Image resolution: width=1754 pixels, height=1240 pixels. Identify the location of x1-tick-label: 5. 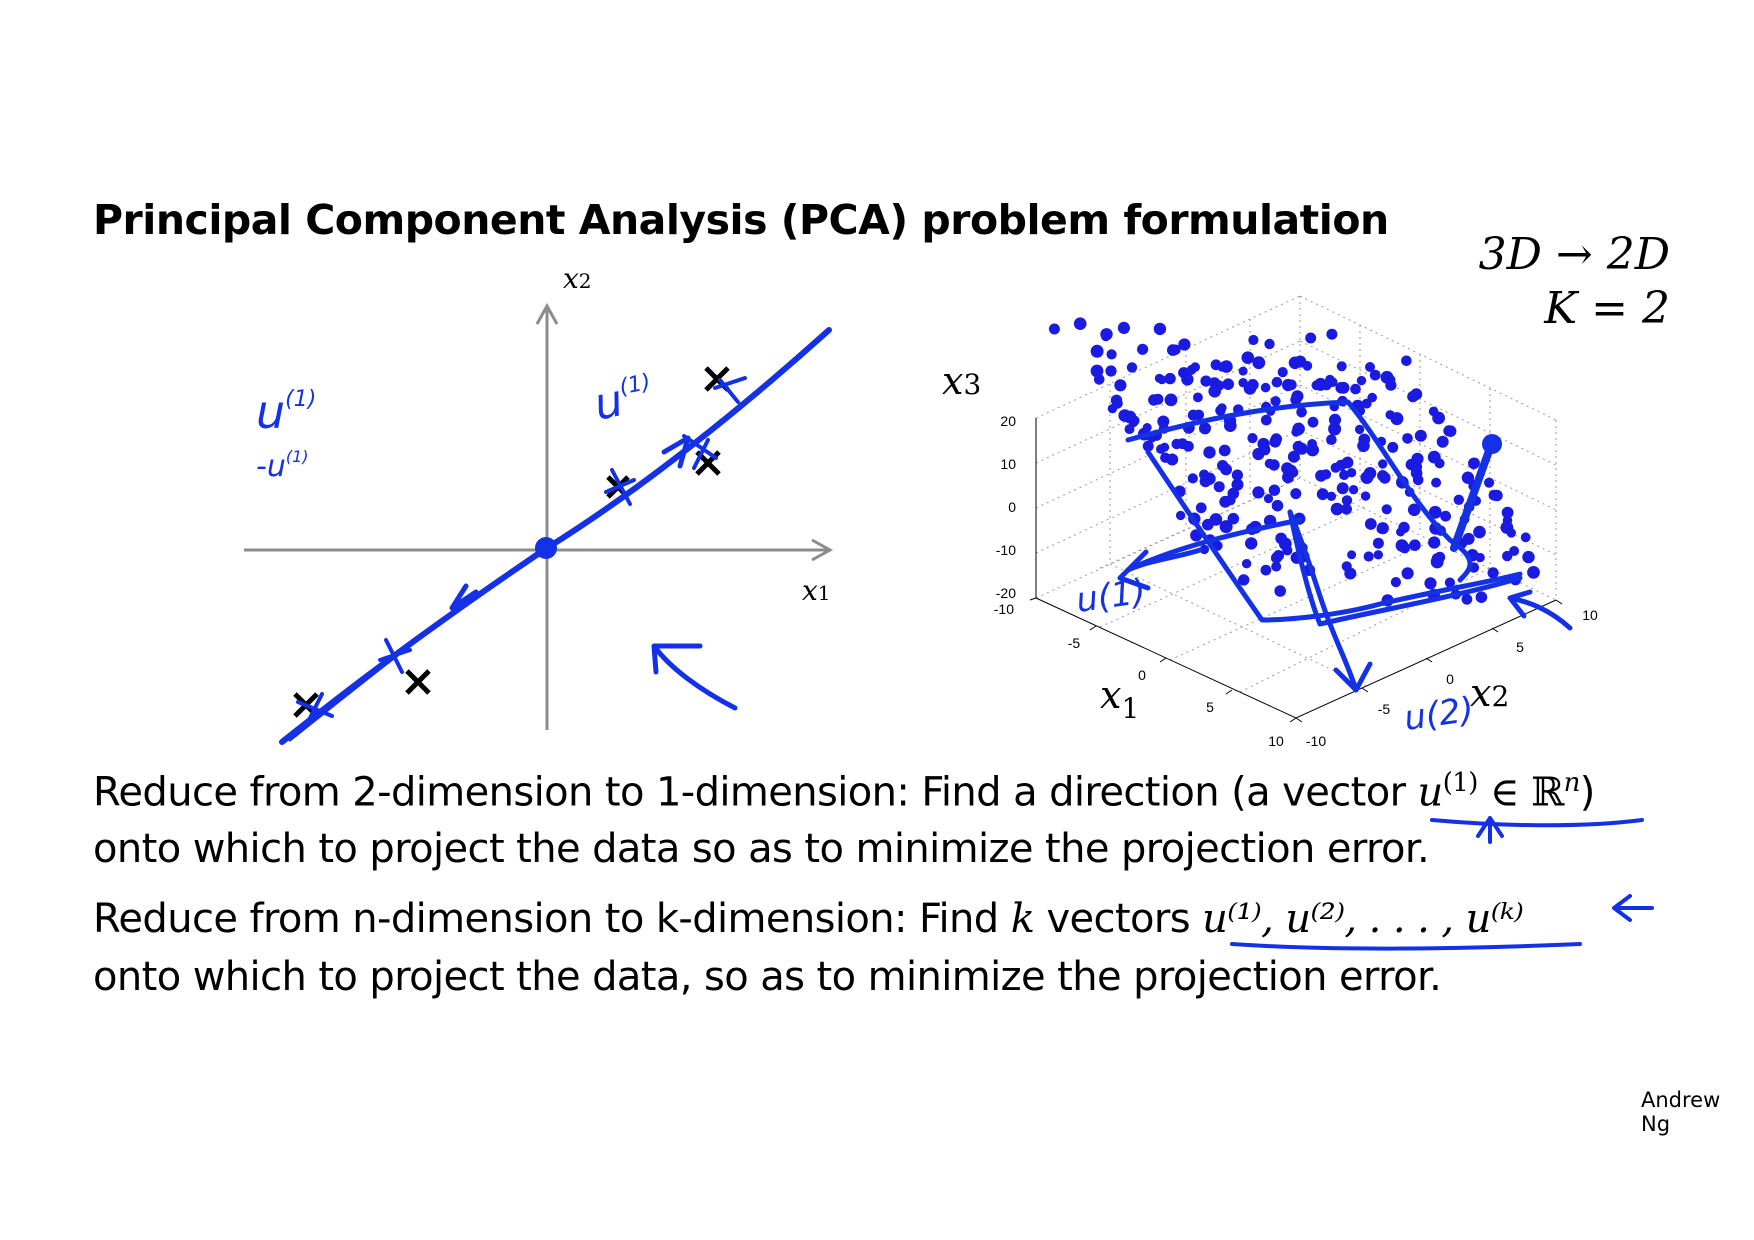
(1210, 707).